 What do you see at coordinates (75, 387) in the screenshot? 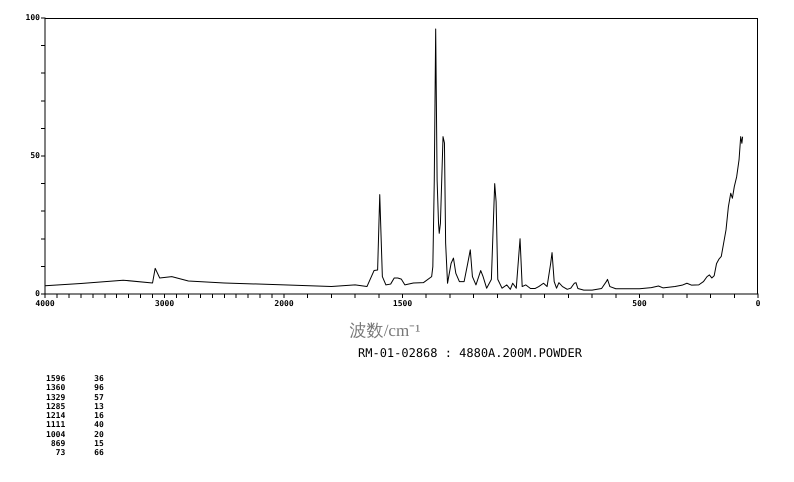
I see `text: 1360 96` at bounding box center [75, 387].